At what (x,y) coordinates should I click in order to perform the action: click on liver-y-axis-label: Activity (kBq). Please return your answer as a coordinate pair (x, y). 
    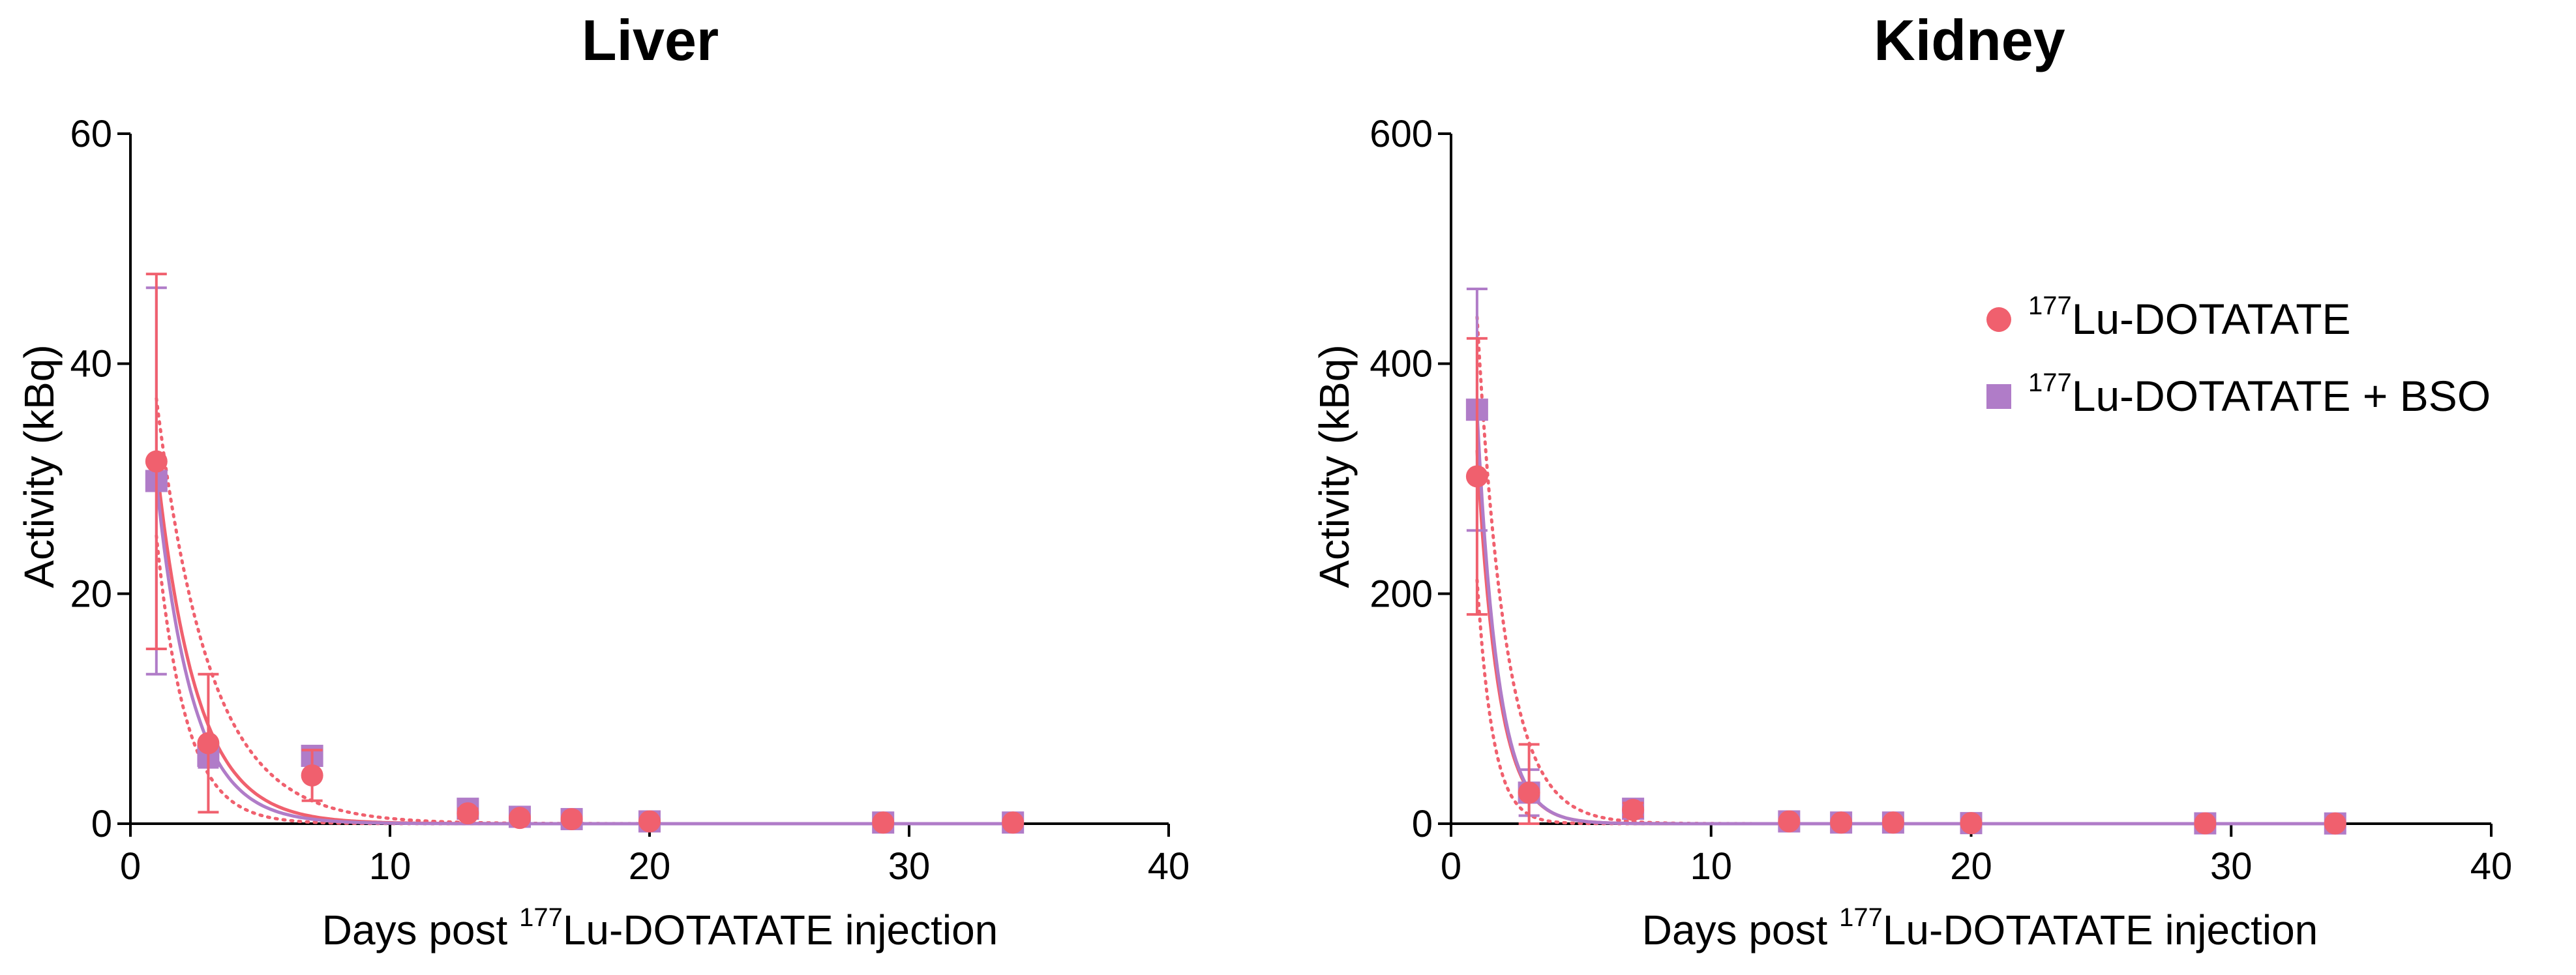
    Looking at the image, I should click on (39, 466).